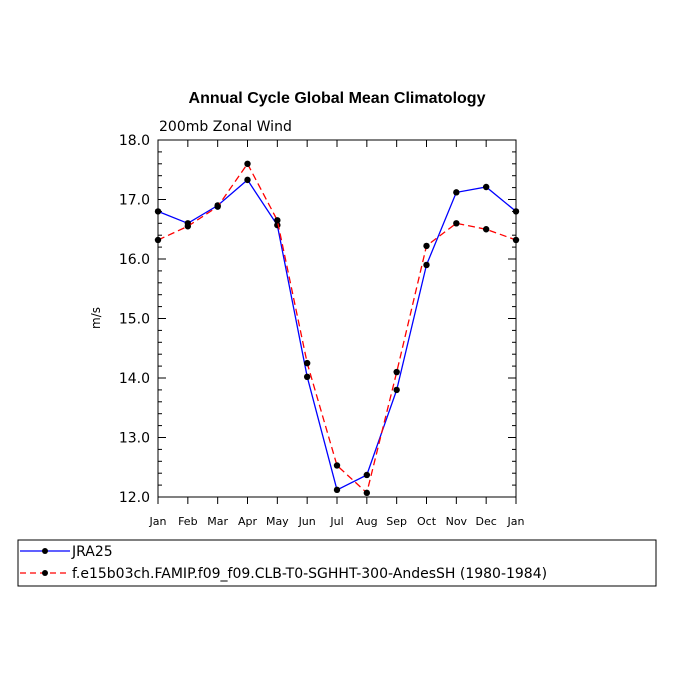 This screenshot has width=675, height=675. I want to click on x-tick-labels: Jan Feb Mar Apr May Jun Jul Aug Sep Oct Nov Dec Jan, so click(337, 521).